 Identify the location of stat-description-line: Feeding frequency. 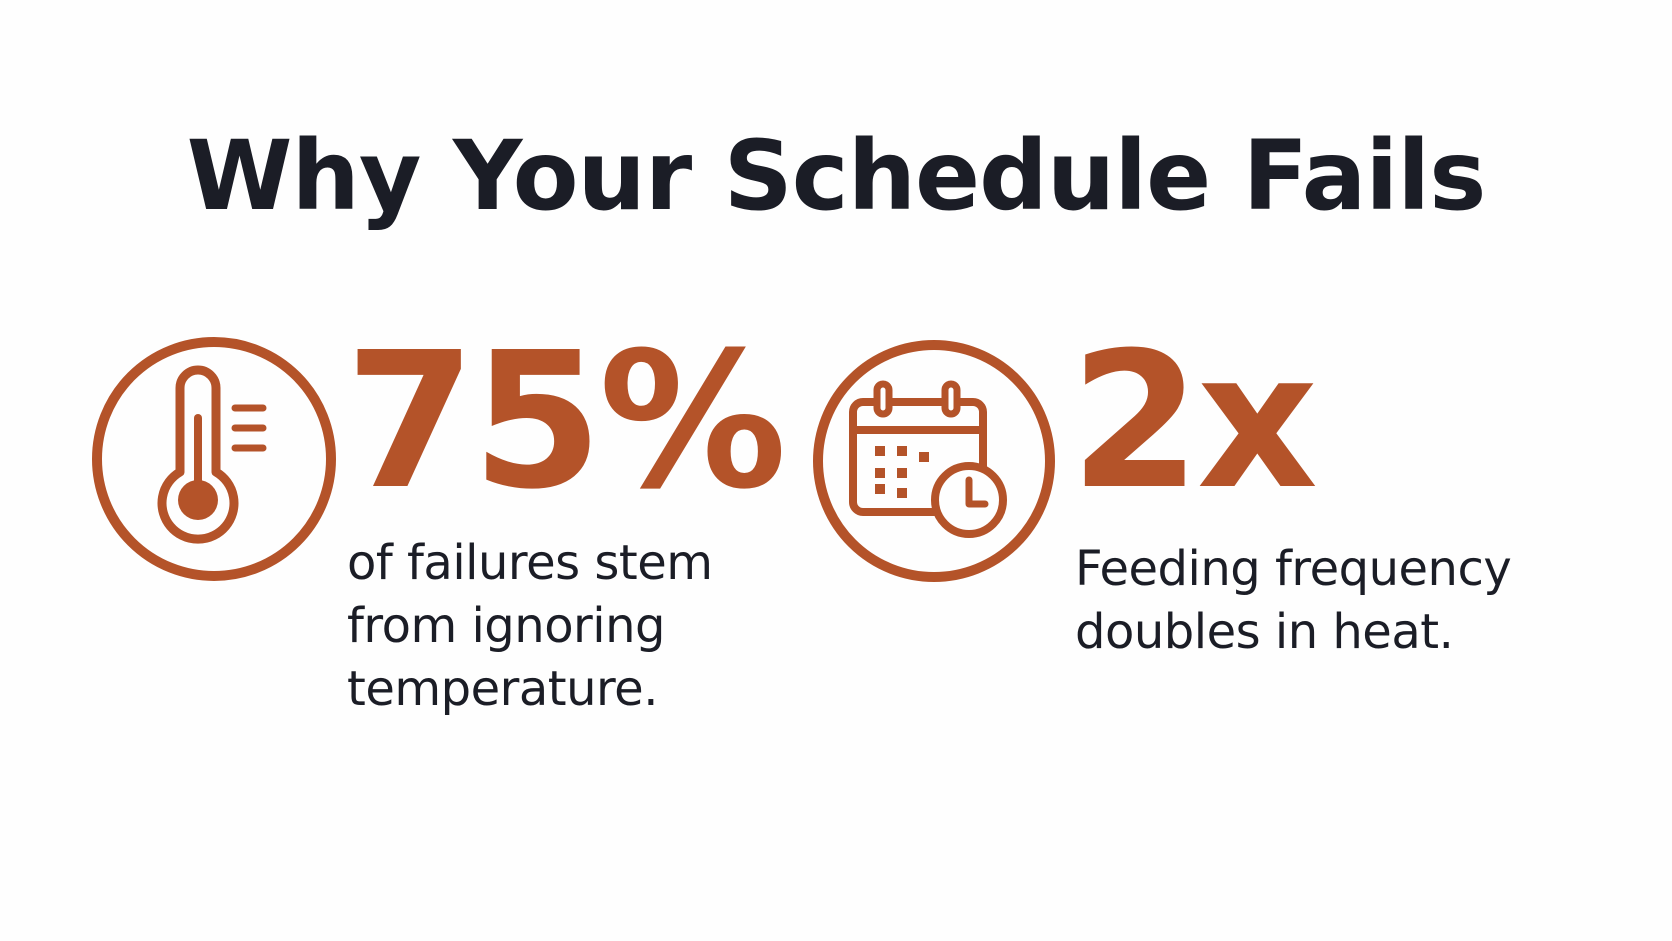
(1293, 569).